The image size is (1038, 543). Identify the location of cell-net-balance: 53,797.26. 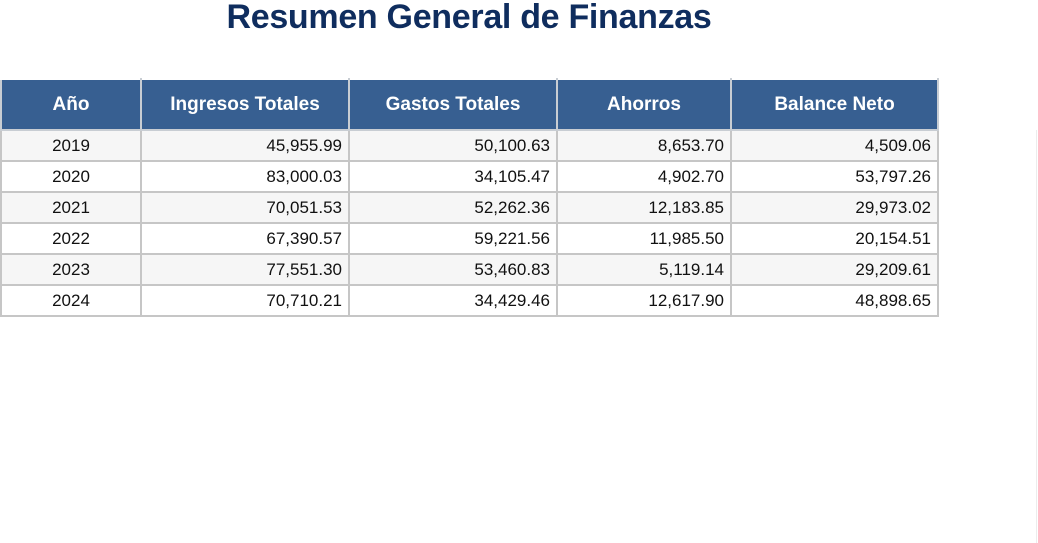
(834, 176).